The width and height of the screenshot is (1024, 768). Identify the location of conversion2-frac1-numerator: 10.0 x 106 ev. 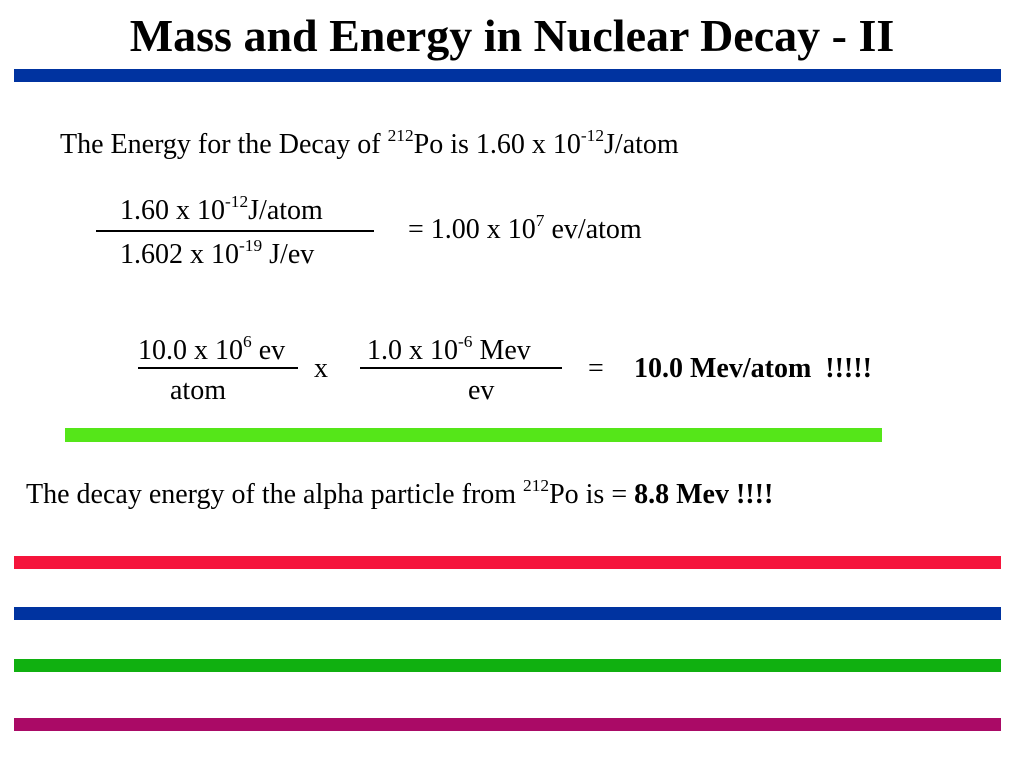
(212, 349).